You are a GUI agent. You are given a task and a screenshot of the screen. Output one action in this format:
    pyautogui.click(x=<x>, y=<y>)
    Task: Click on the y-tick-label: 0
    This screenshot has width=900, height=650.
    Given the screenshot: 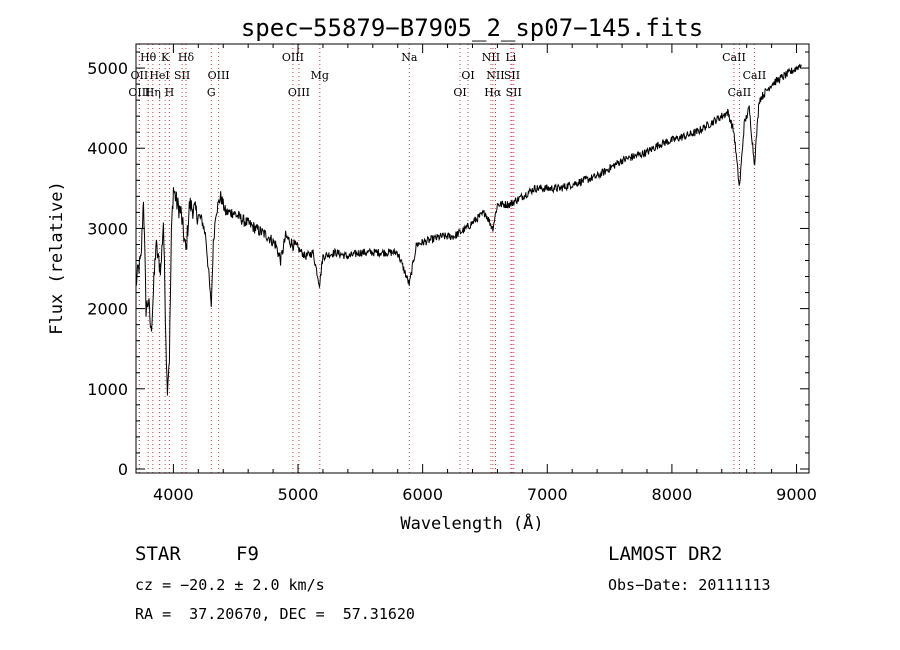 What is the action you would take?
    pyautogui.click(x=123, y=469)
    